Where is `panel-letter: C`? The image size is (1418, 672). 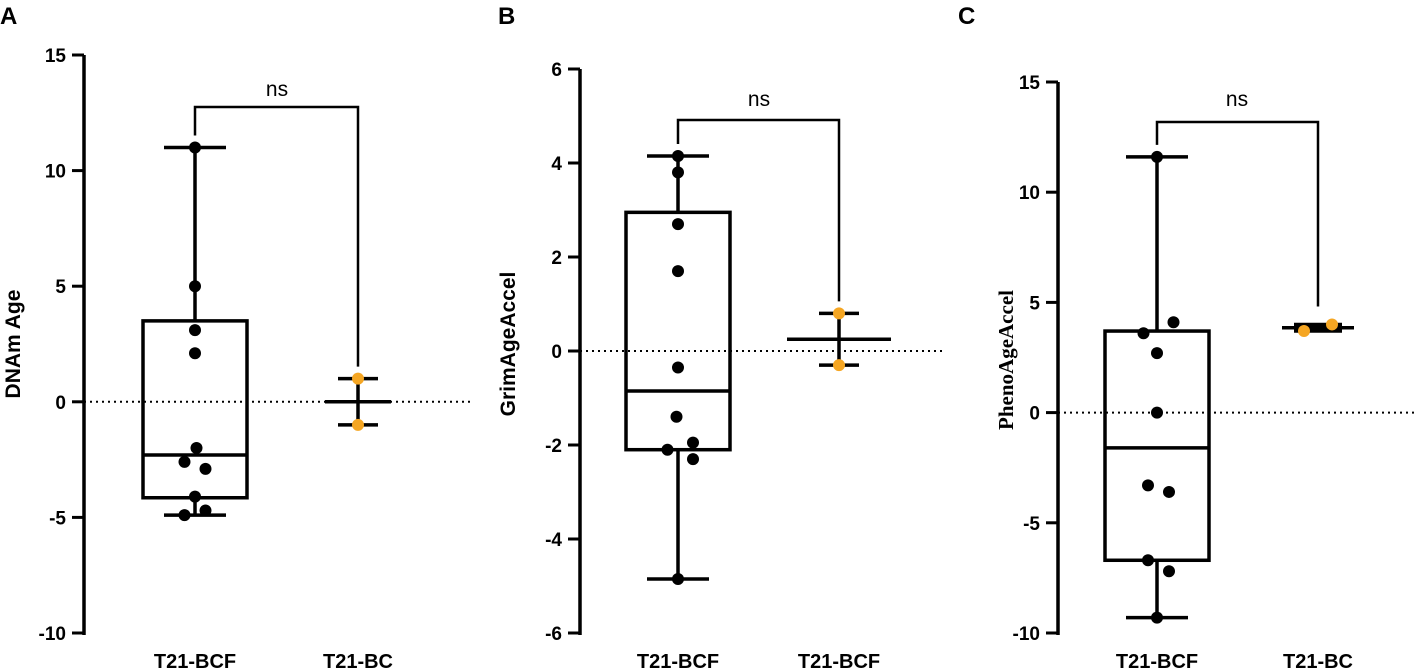
panel-letter: C is located at coordinates (966, 16).